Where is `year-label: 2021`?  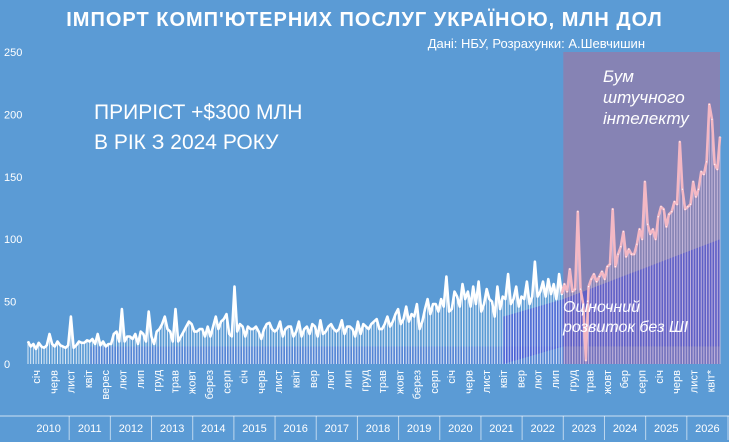
year-label: 2021 is located at coordinates (501, 429).